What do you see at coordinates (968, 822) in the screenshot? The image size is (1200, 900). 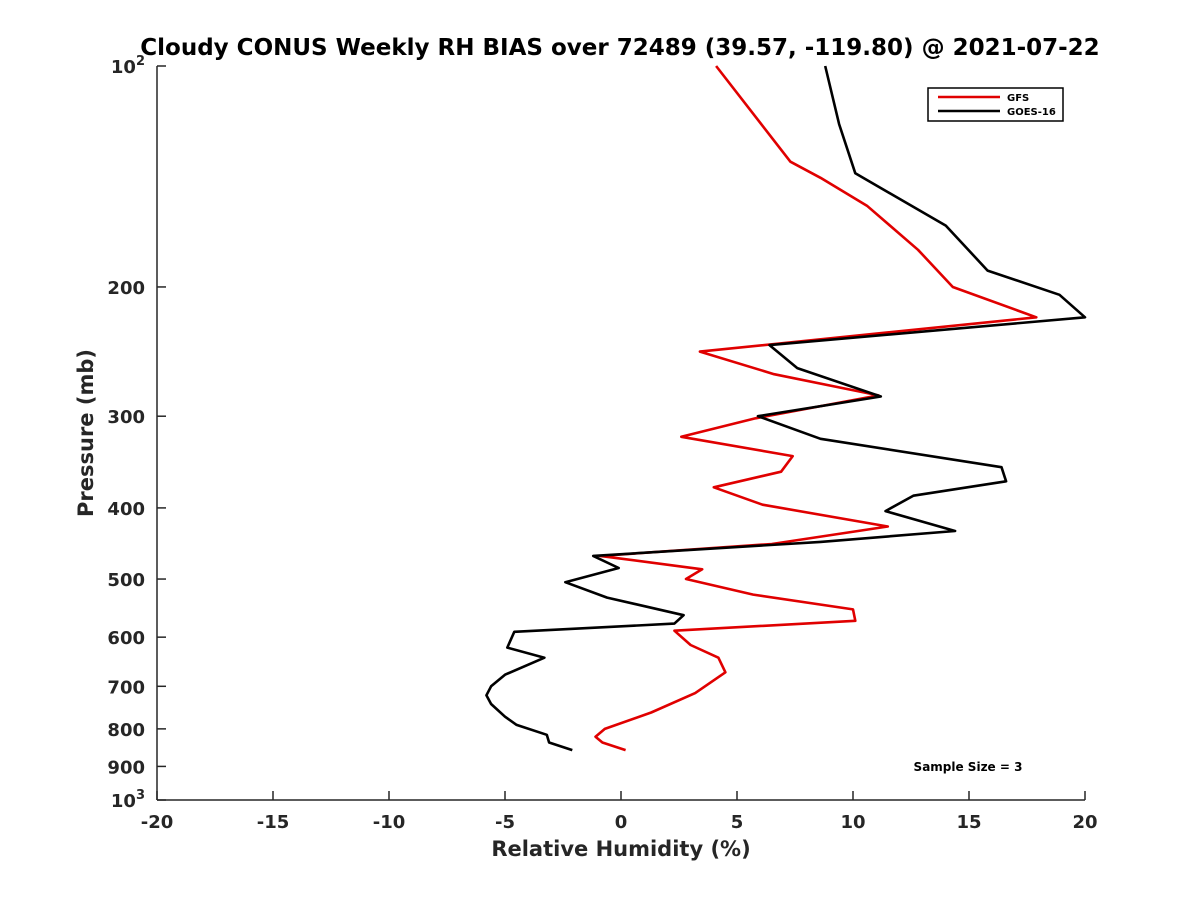 I see `x-tick-label: 15` at bounding box center [968, 822].